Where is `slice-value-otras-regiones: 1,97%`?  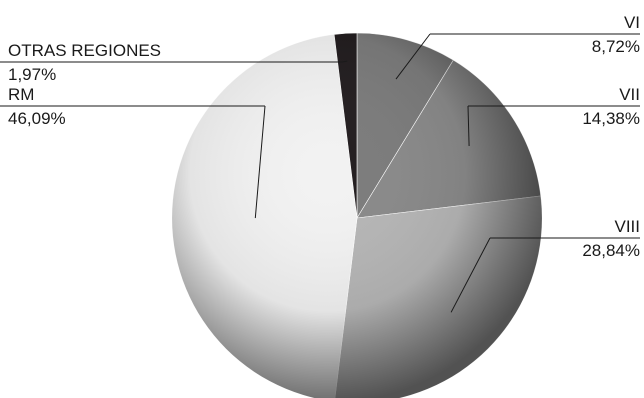
slice-value-otras-regiones: 1,97% is located at coordinates (32, 74).